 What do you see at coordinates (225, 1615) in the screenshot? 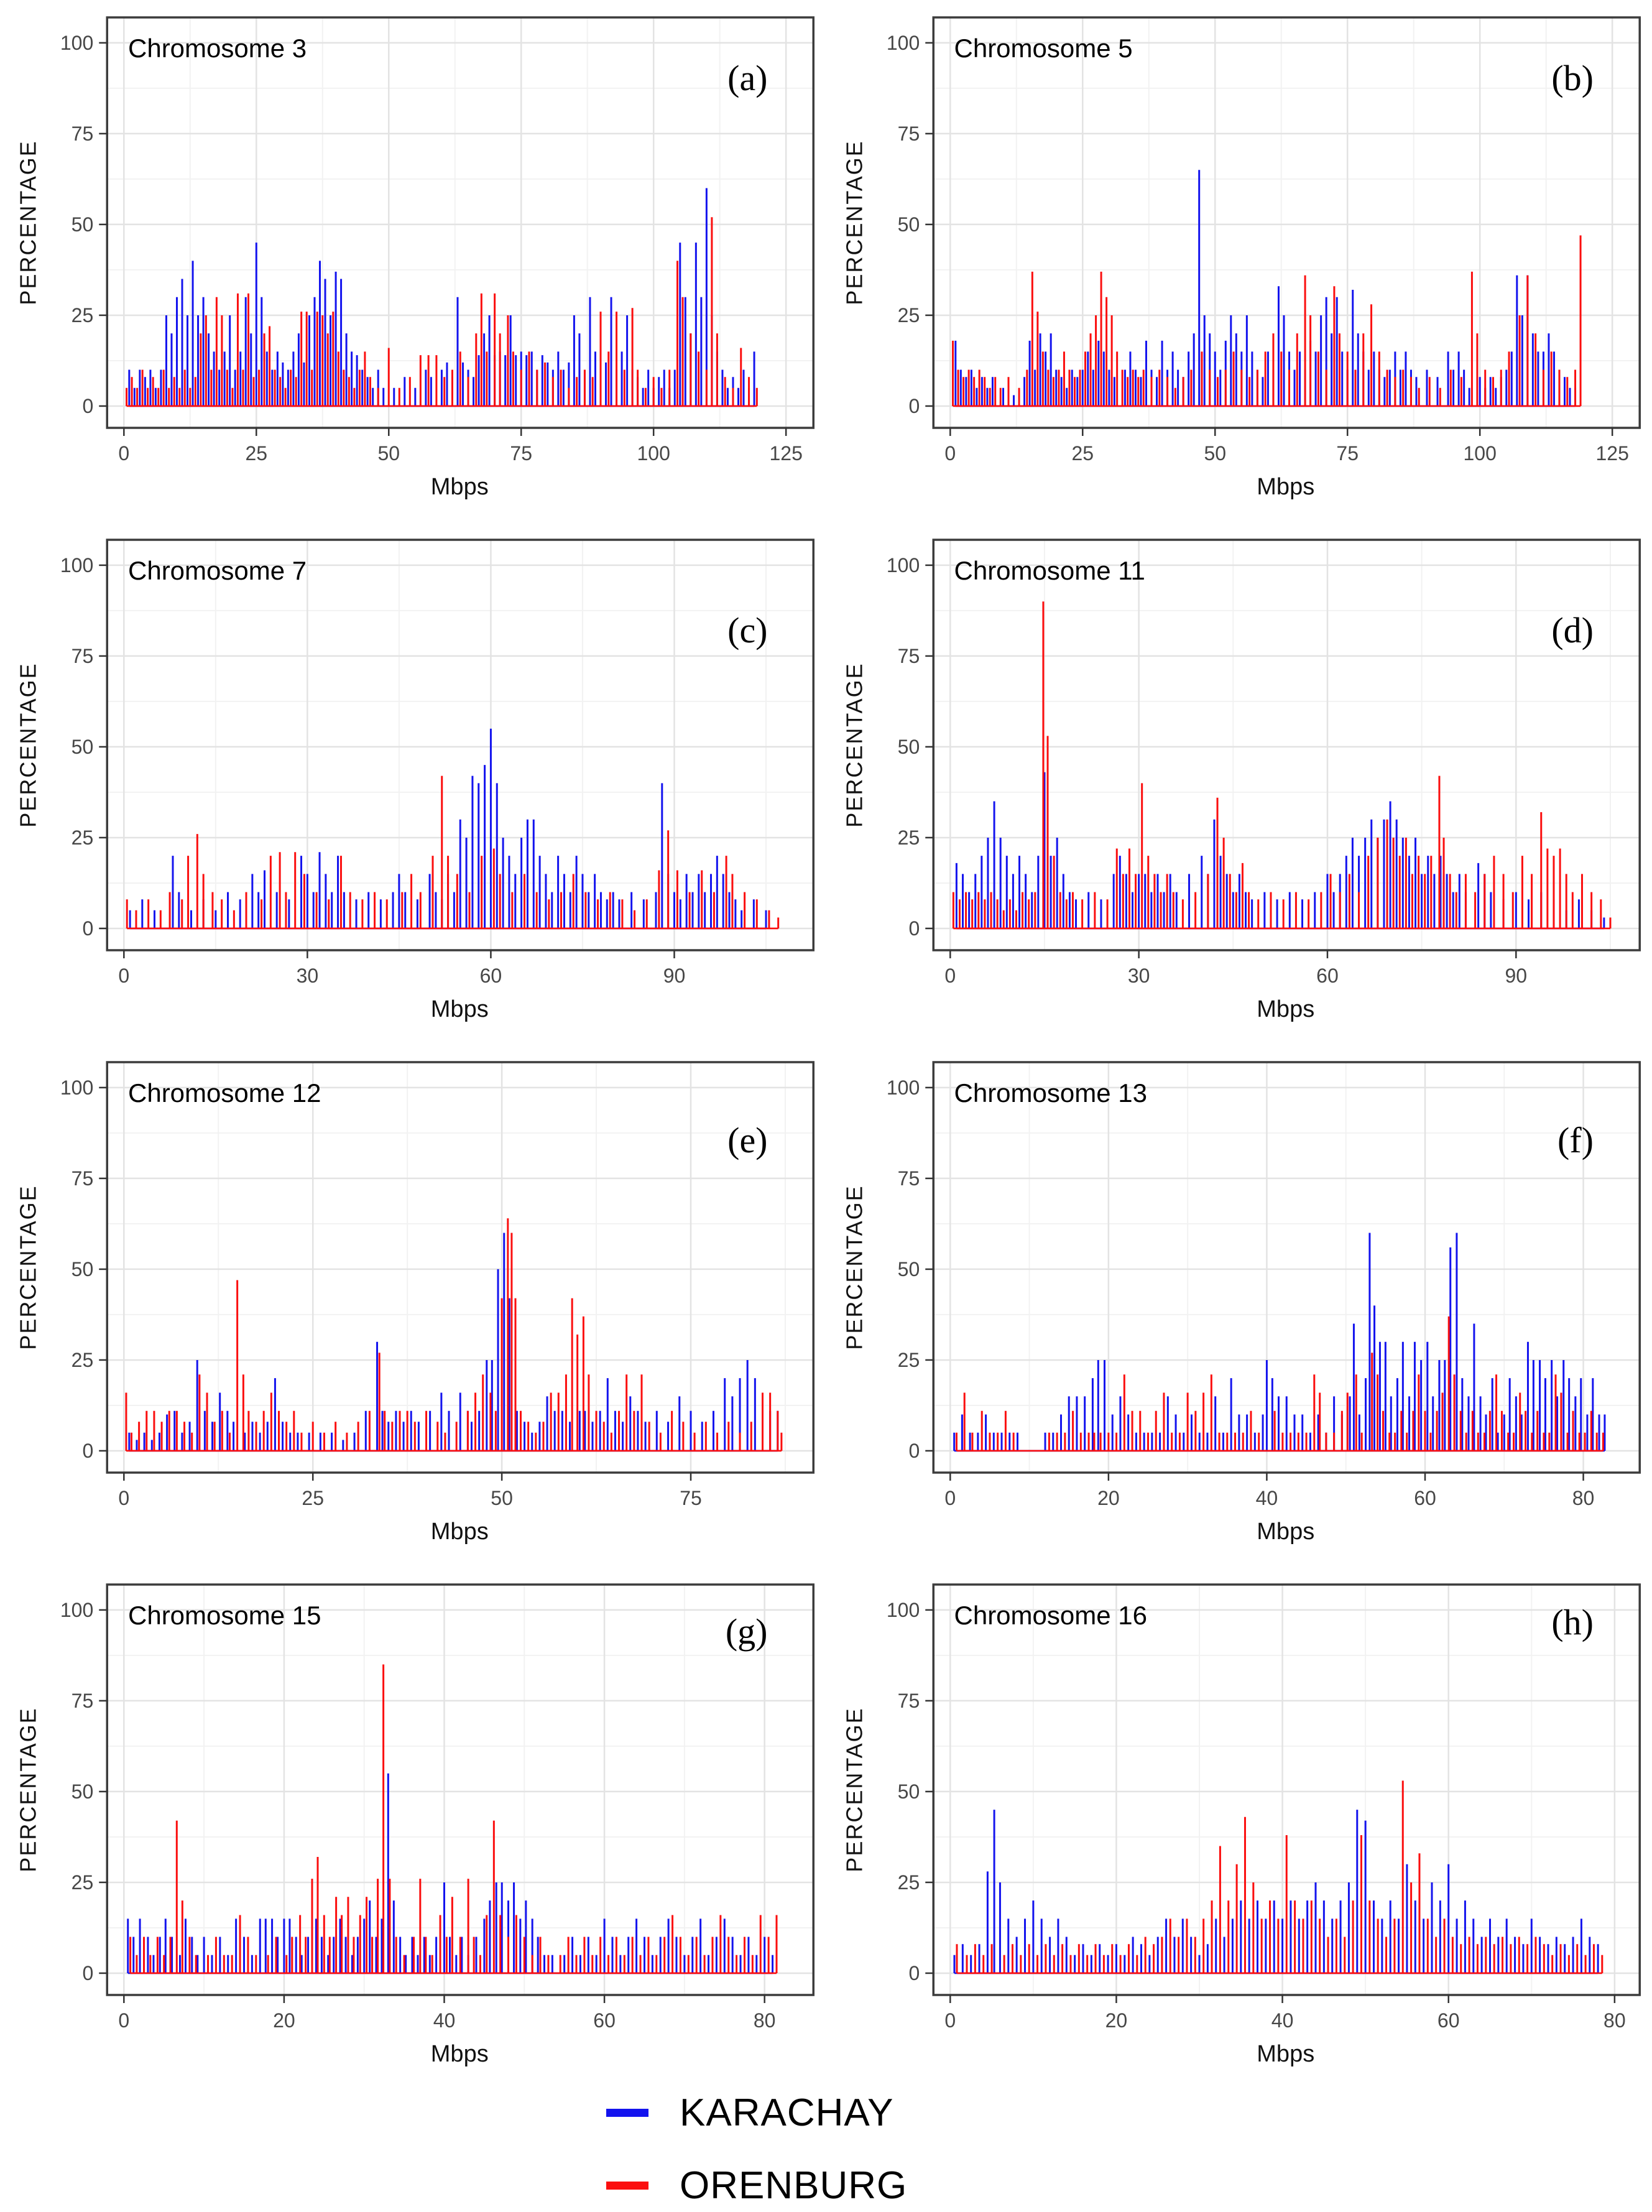
I see `panel-title: Chromosome 15` at bounding box center [225, 1615].